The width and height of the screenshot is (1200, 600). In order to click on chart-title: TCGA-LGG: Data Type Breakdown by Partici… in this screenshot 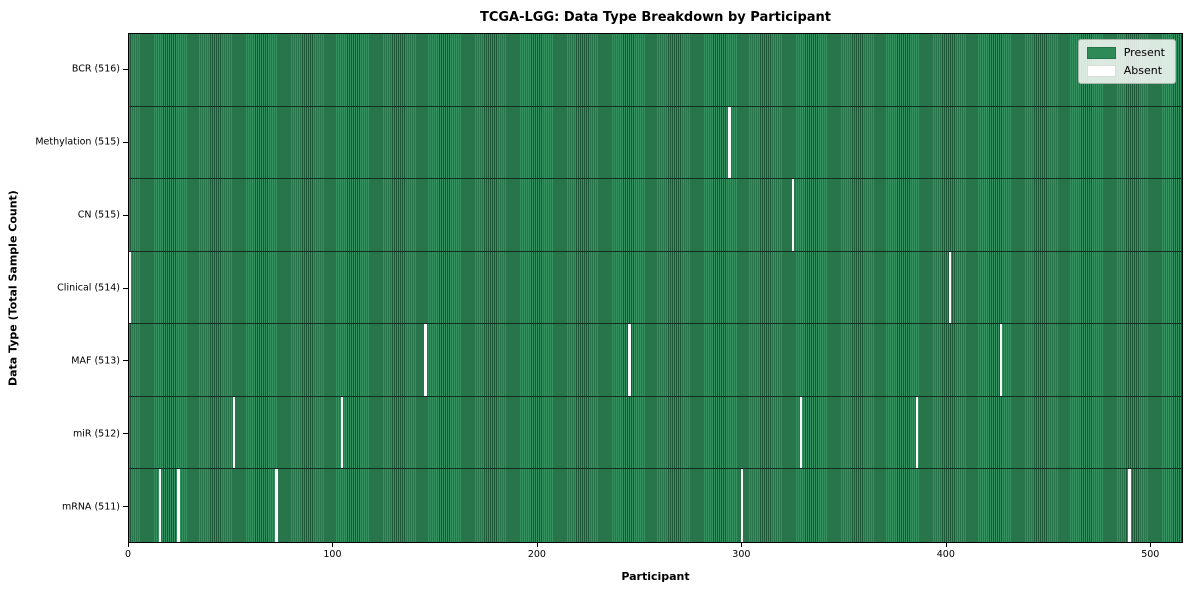, I will do `click(655, 17)`.